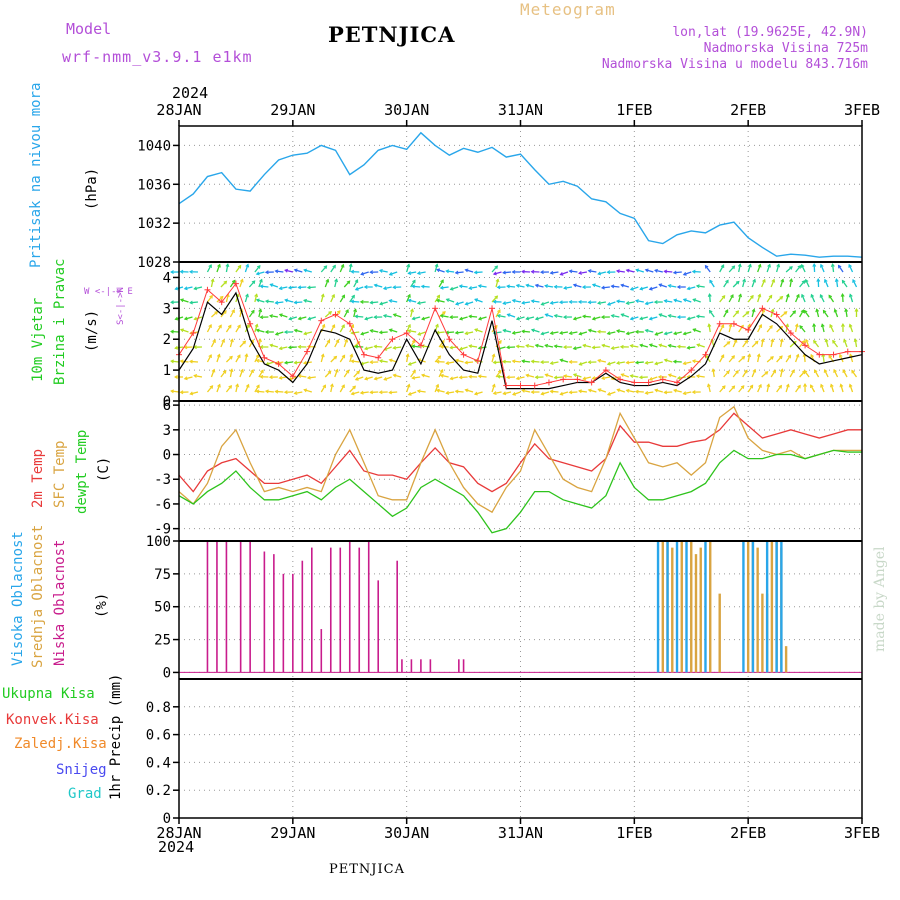 This screenshot has width=900, height=900. Describe the element at coordinates (167, 278) in the screenshot. I see `wind-tick-label: 4` at that location.